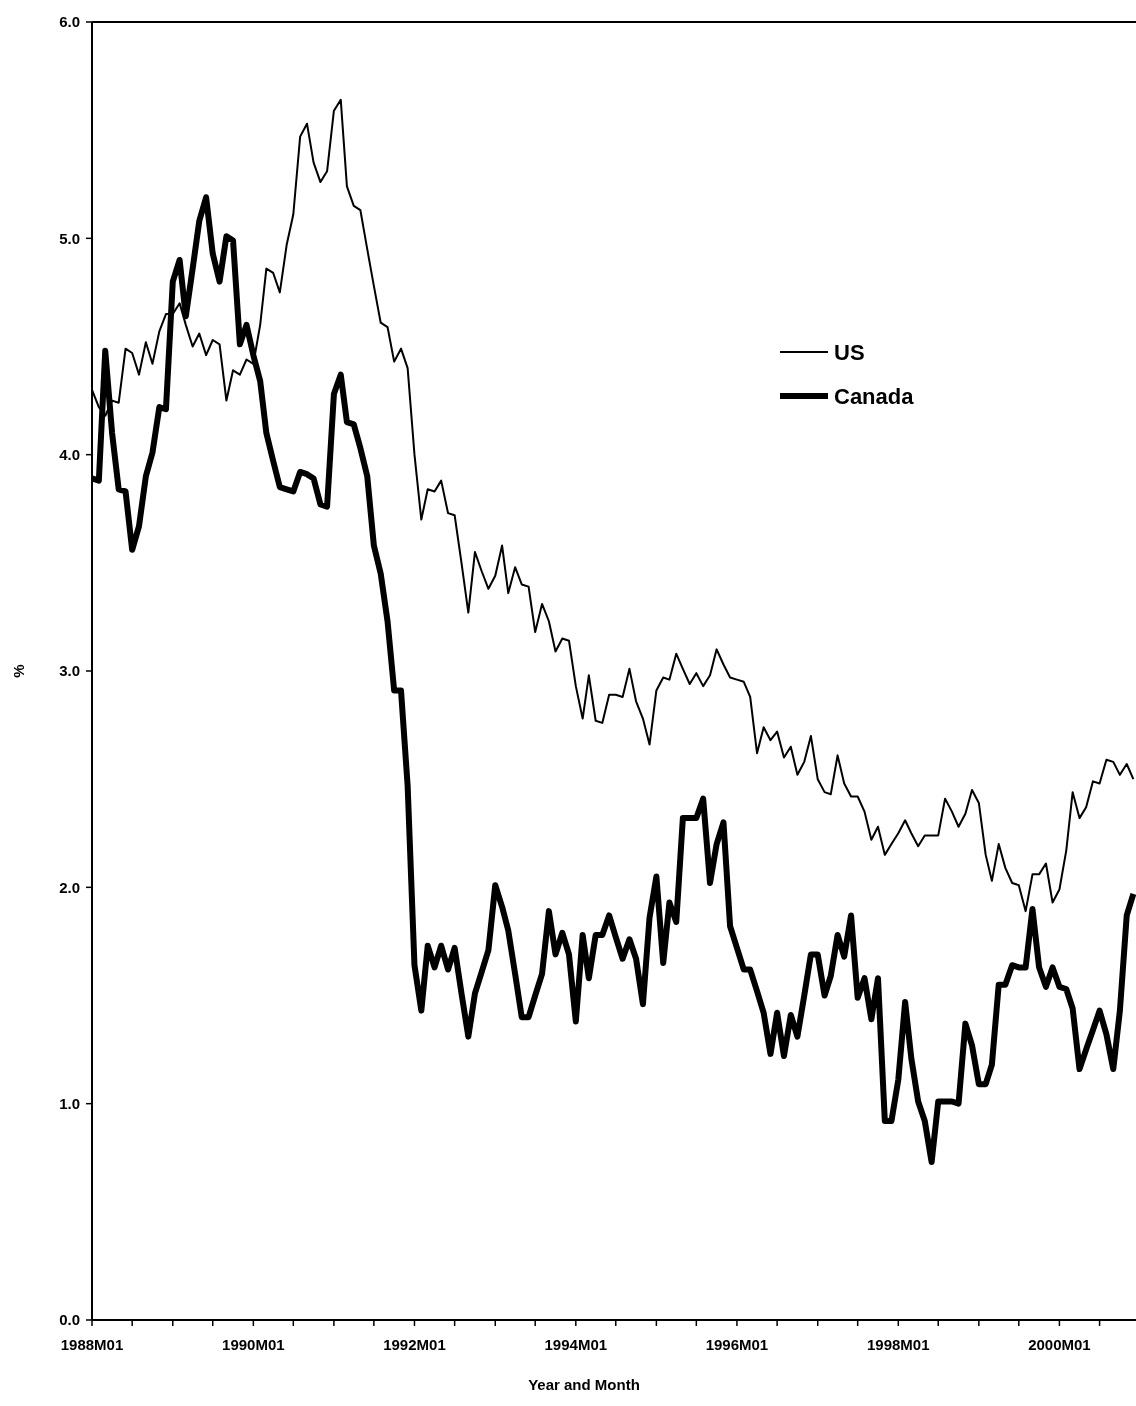 Image resolution: width=1136 pixels, height=1406 pixels. Describe the element at coordinates (69, 671) in the screenshot. I see `y-tick-label: 3.0` at that location.